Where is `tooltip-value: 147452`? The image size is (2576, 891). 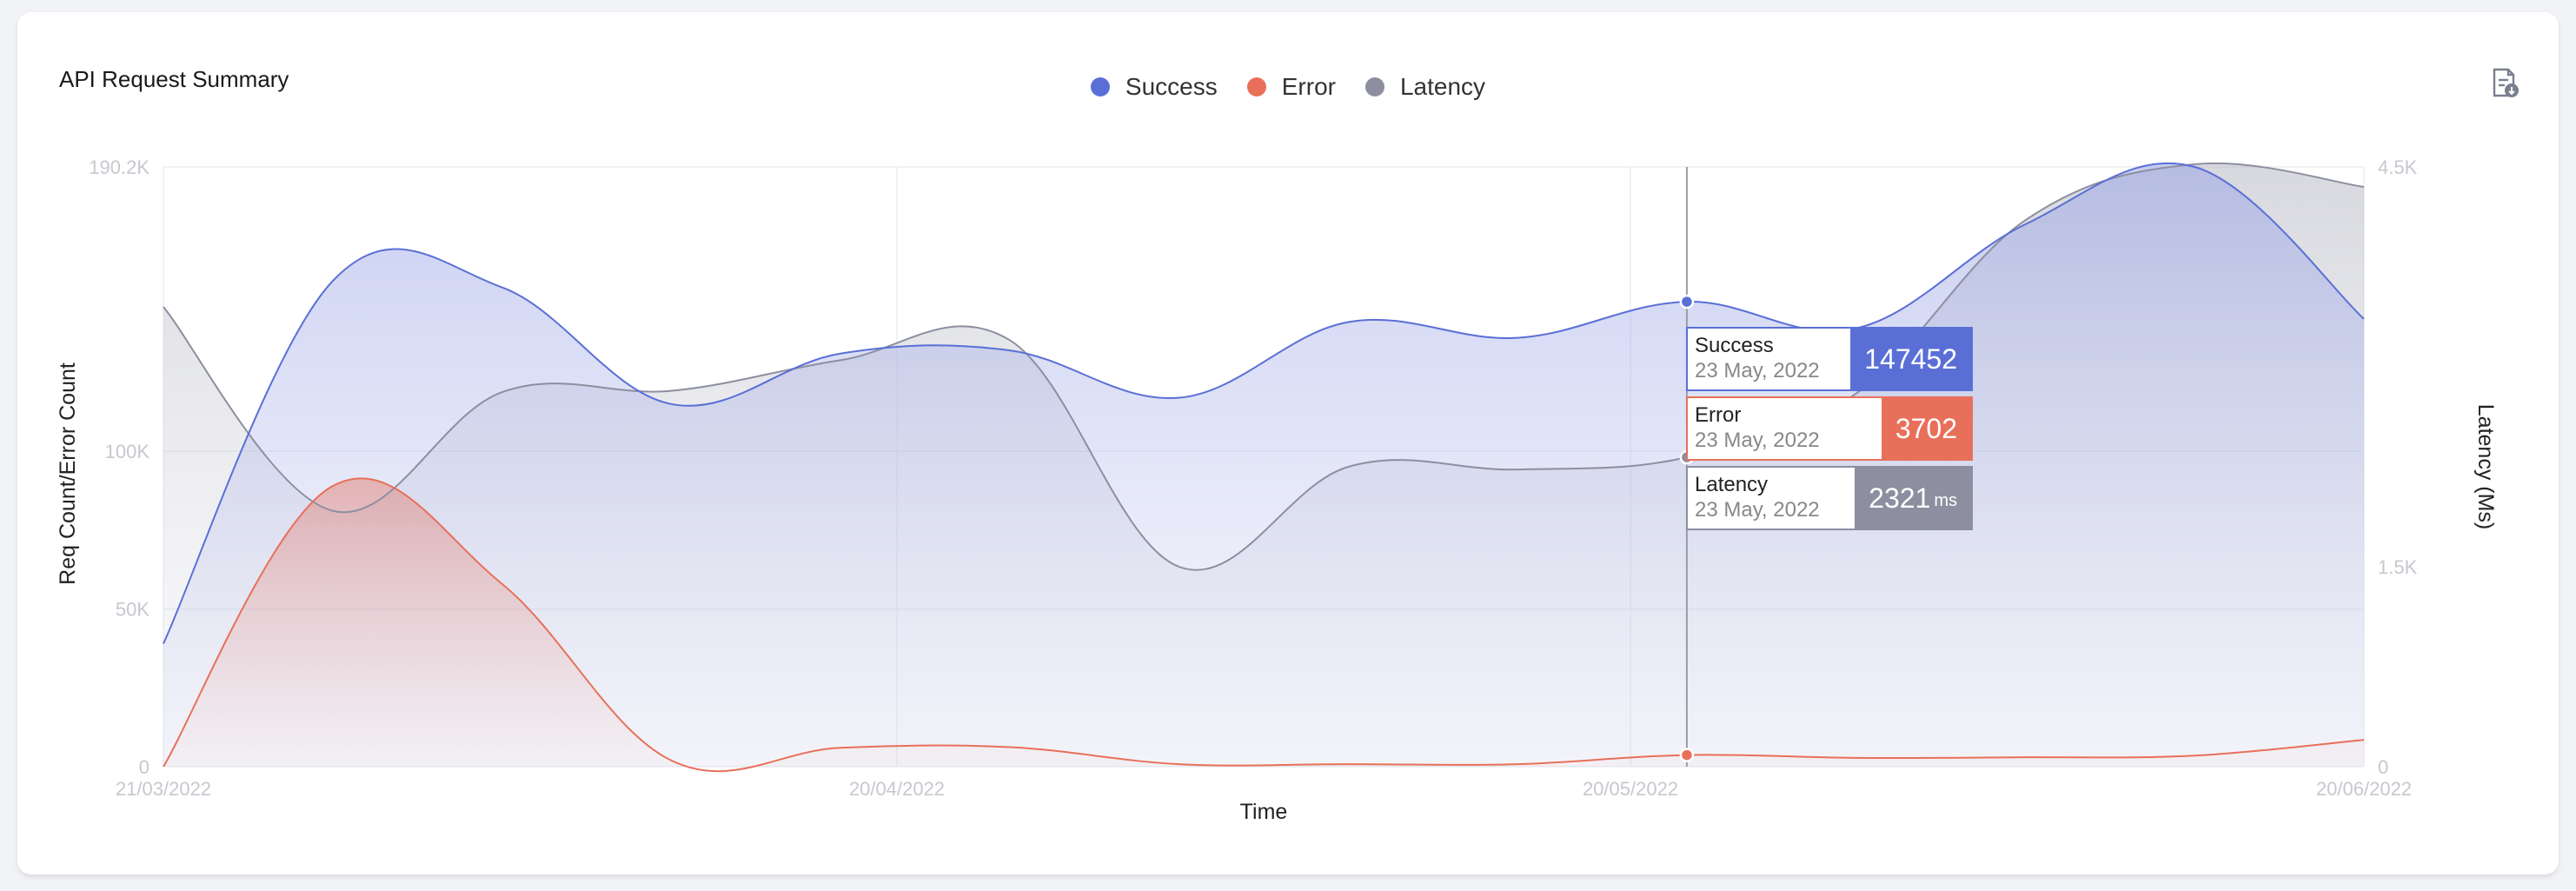 tooltip-value: 147452 is located at coordinates (1910, 358).